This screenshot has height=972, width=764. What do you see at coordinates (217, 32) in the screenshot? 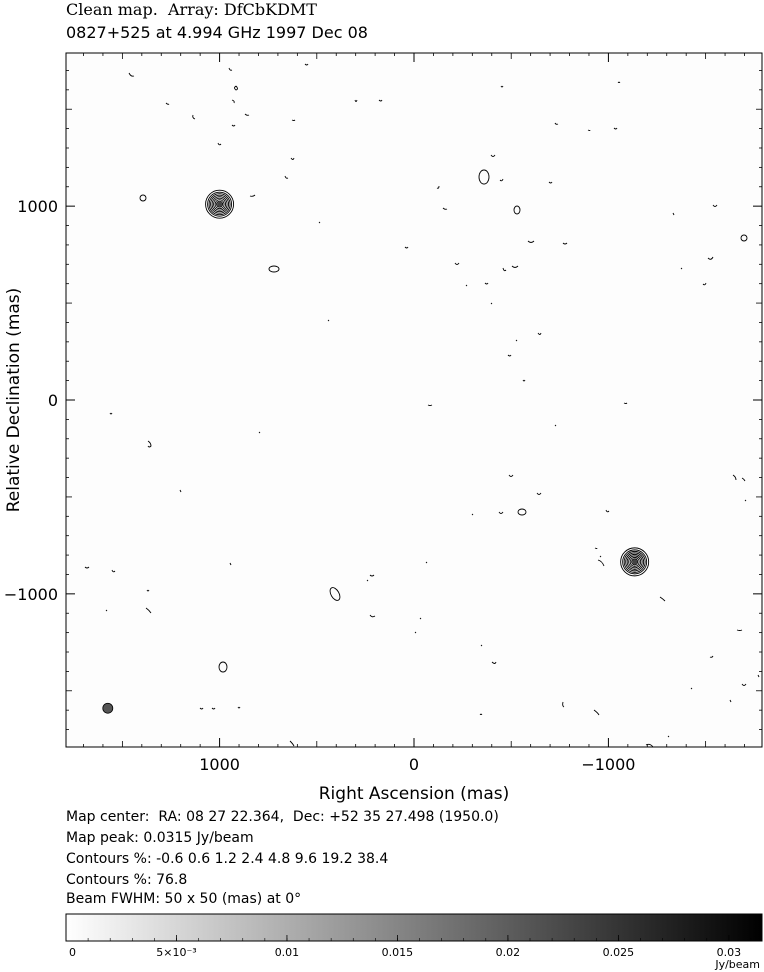
I see `map-subtitle: 0827+525 at 4.994 GHz 1997 Dec 08` at bounding box center [217, 32].